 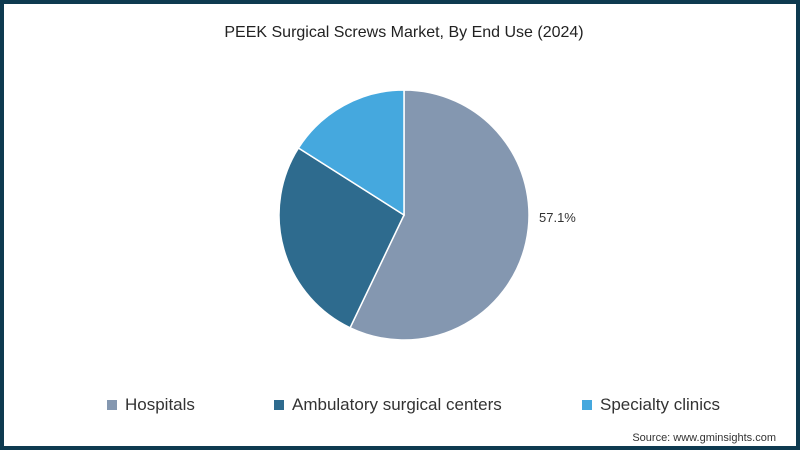 What do you see at coordinates (704, 438) in the screenshot?
I see `source-note: Source: www.gminsights.com` at bounding box center [704, 438].